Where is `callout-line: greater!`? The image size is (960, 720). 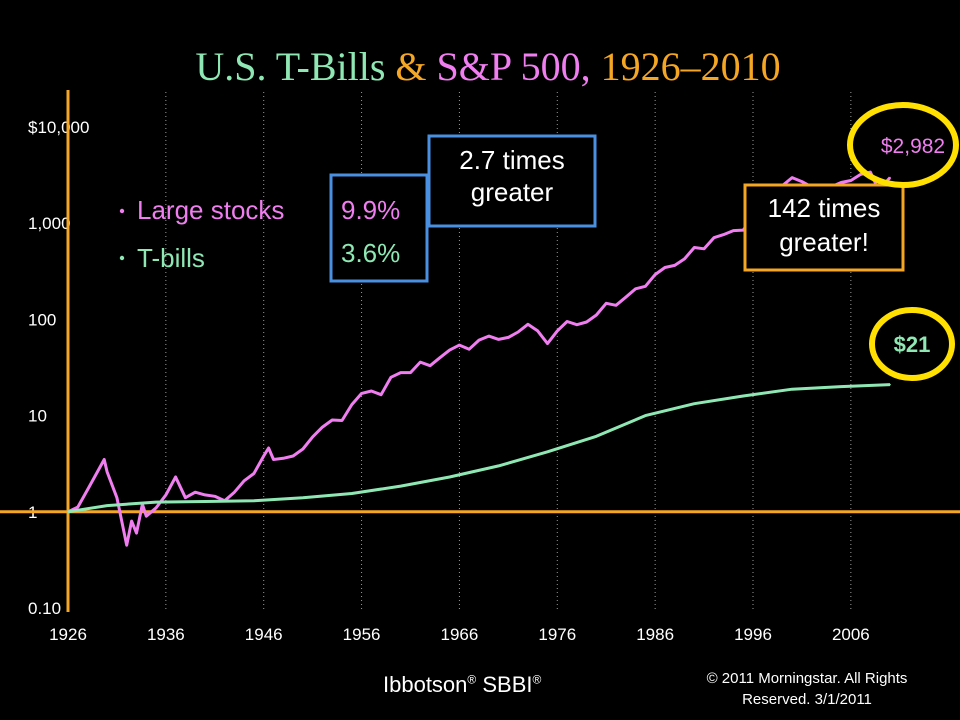
callout-line: greater! is located at coordinates (824, 242).